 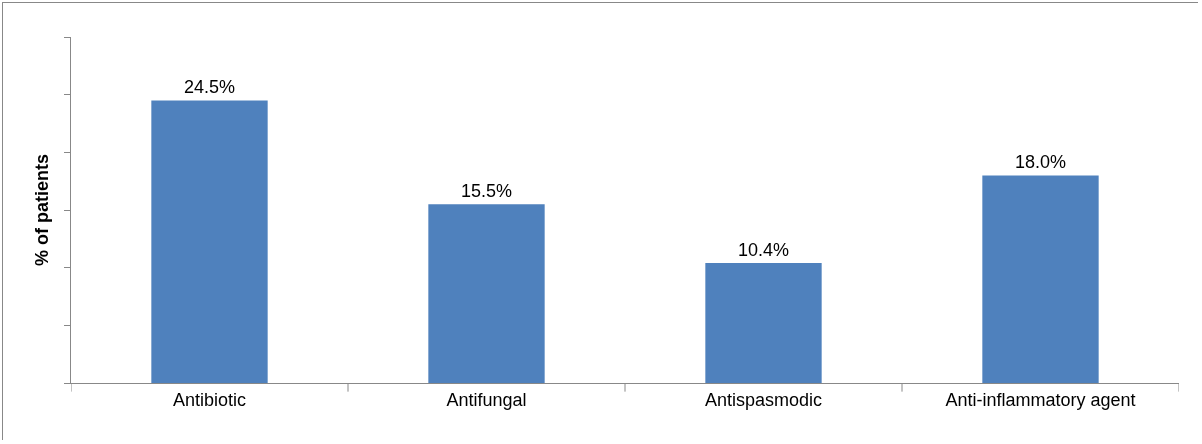 What do you see at coordinates (486, 399) in the screenshot?
I see `x-tick-label: Antifungal` at bounding box center [486, 399].